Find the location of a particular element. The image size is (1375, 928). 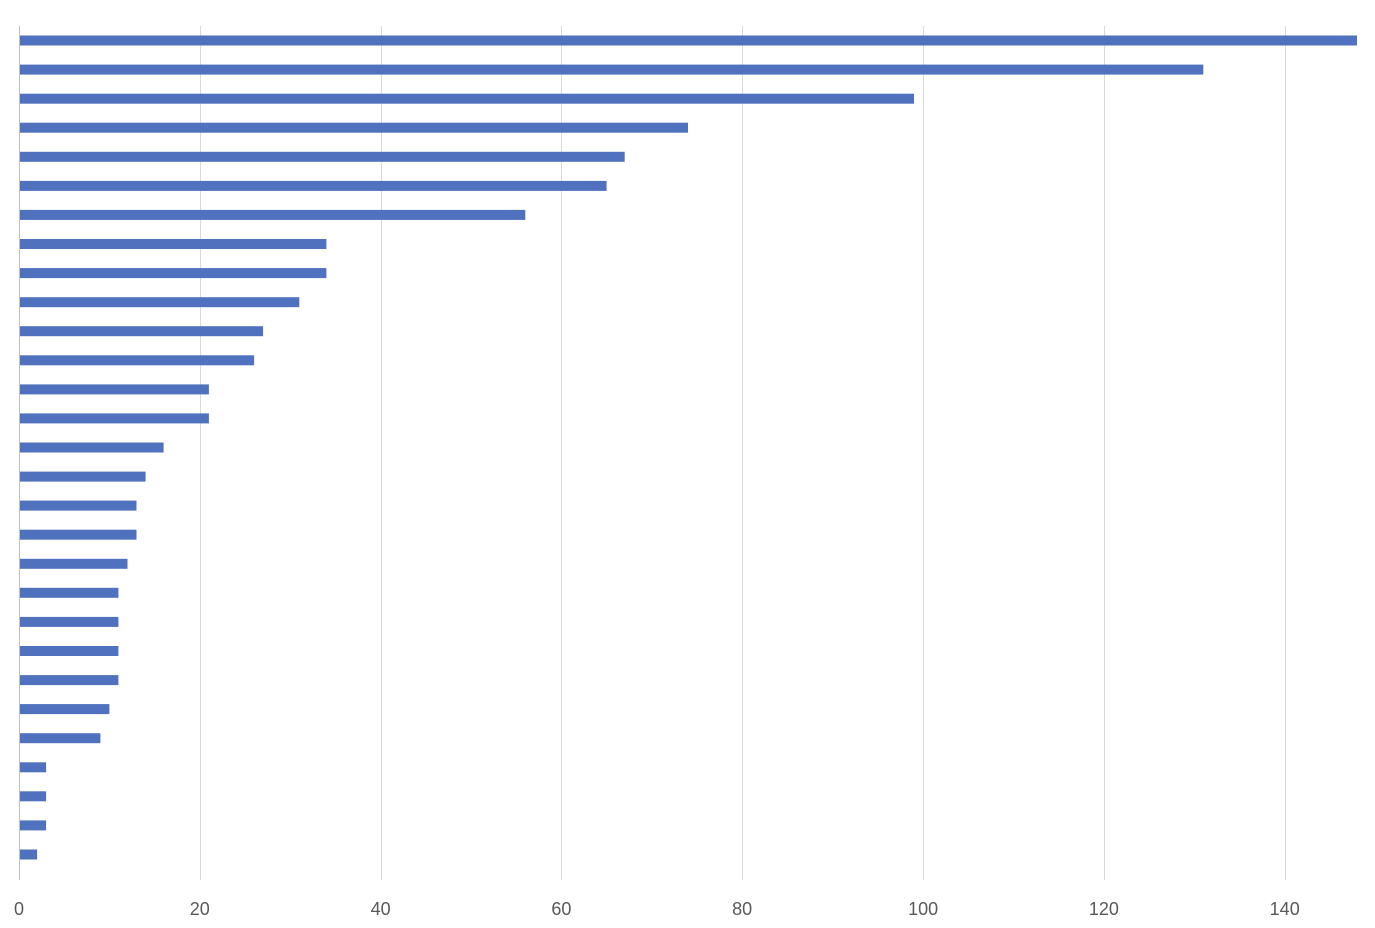

x-tick-label: 120 is located at coordinates (1104, 909).